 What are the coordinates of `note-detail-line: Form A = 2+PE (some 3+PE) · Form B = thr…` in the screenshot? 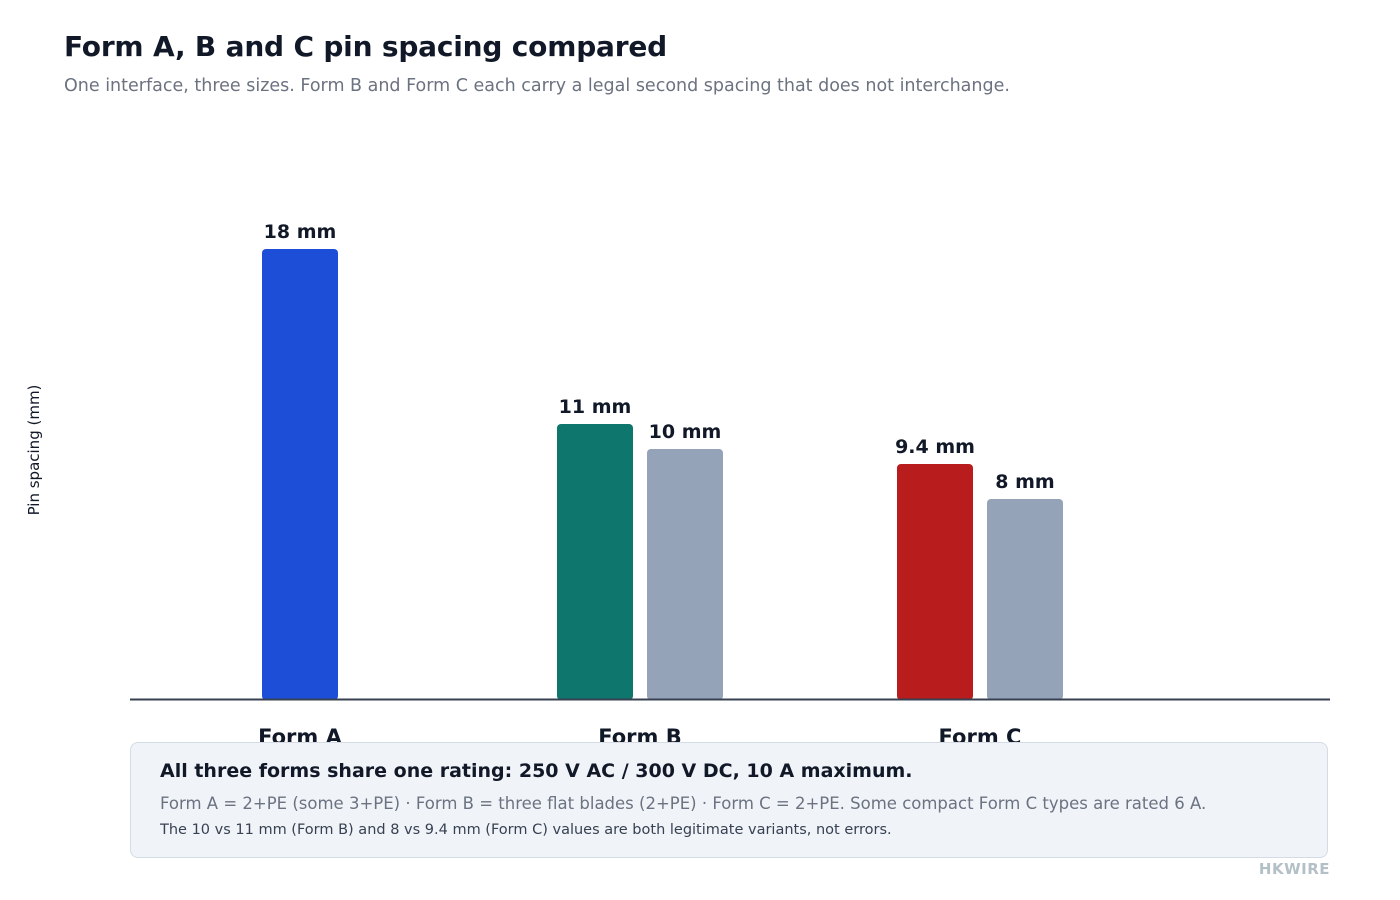 It's located at (683, 803).